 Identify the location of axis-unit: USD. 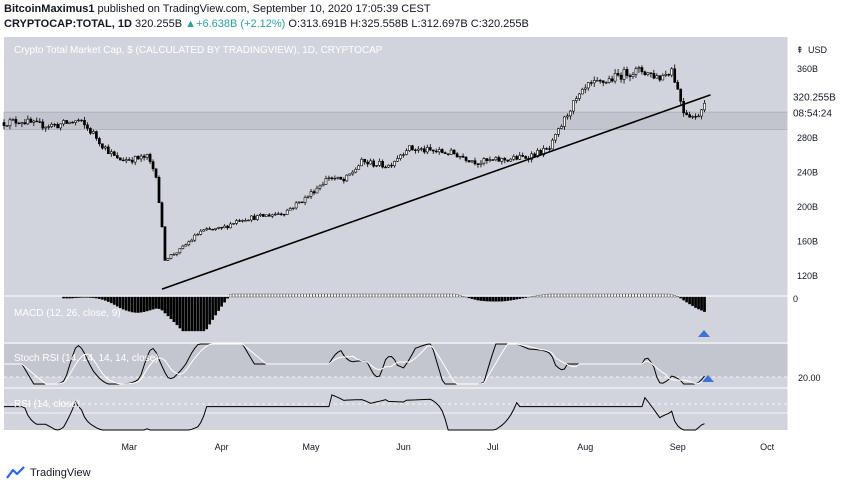
(818, 50).